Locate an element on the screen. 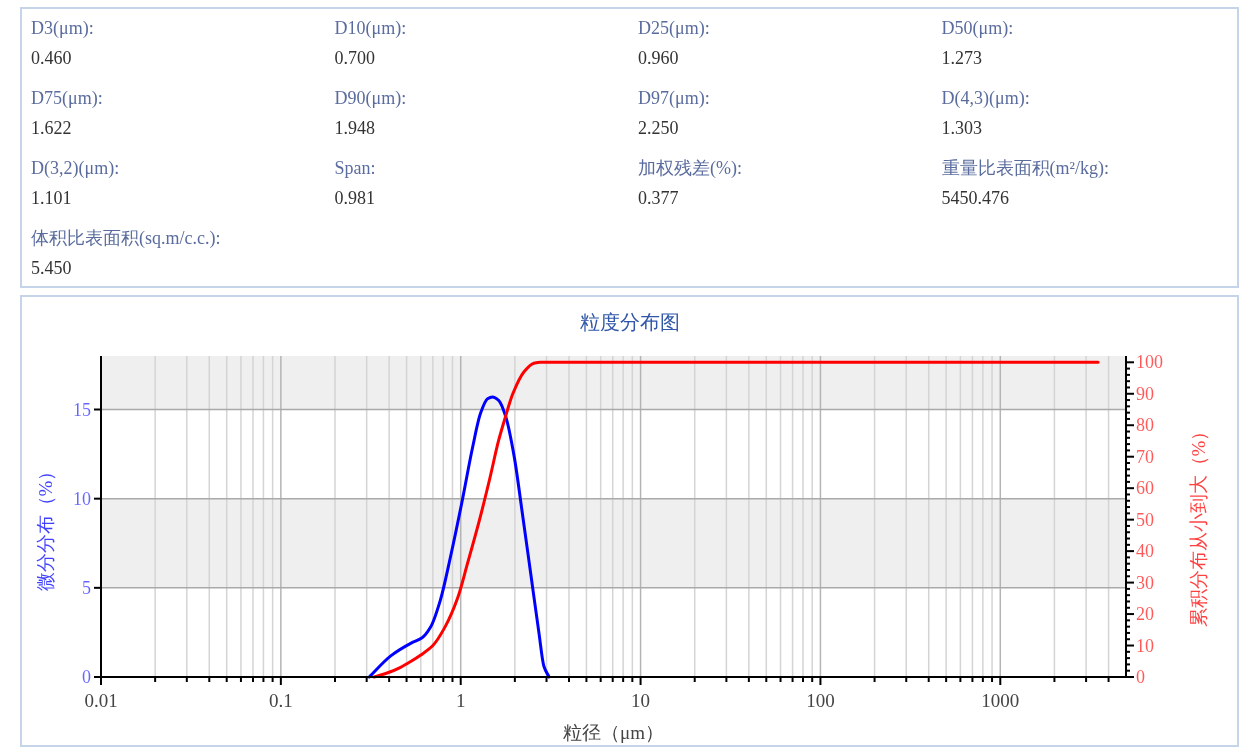 Image resolution: width=1260 pixels, height=752 pixels. y2-tick-label: 10 is located at coordinates (1145, 645).